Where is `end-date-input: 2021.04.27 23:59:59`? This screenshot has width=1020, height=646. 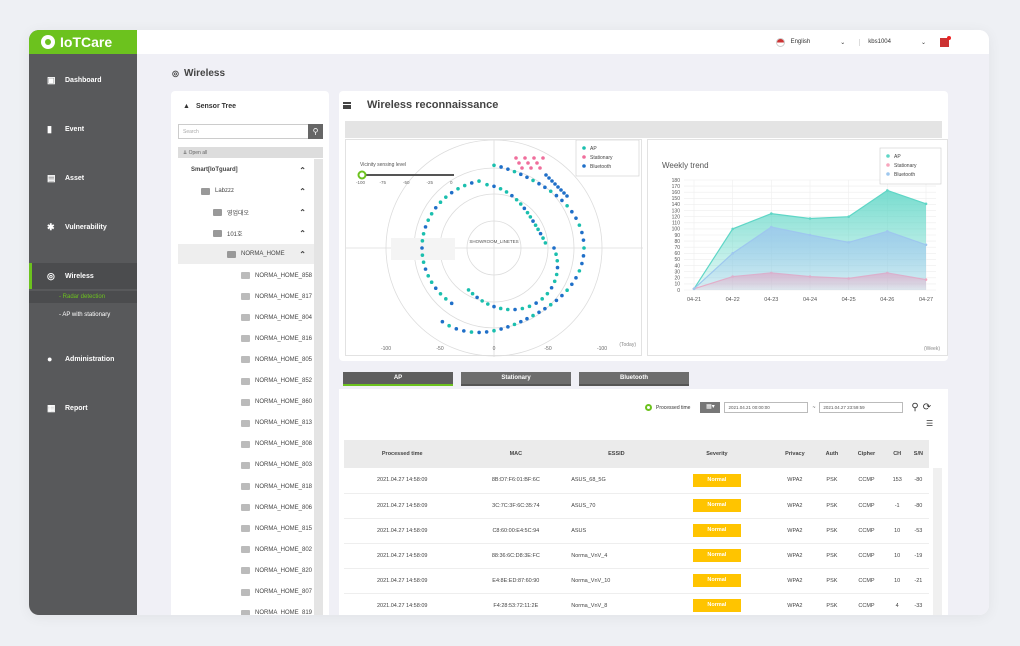 end-date-input: 2021.04.27 23:59:59 is located at coordinates (861, 407).